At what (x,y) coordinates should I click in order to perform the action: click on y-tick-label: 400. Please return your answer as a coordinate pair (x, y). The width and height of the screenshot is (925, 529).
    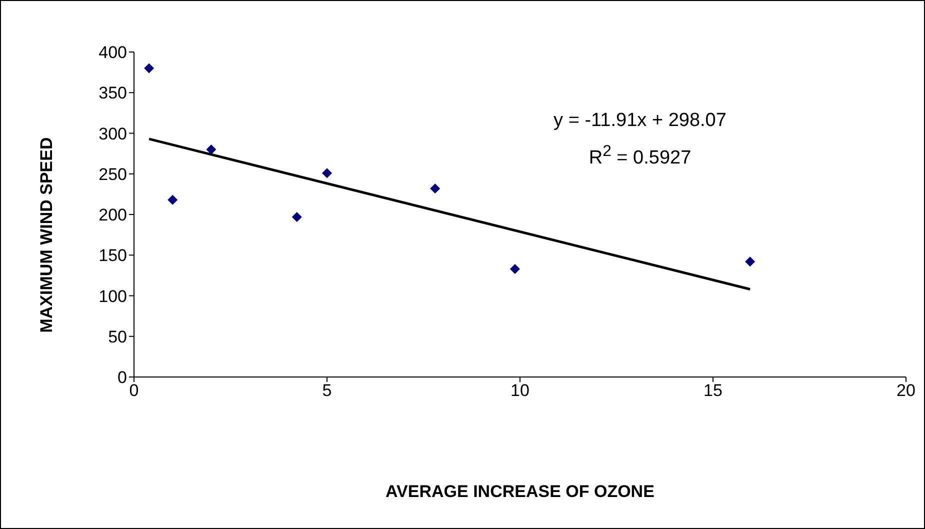
    Looking at the image, I should click on (112, 52).